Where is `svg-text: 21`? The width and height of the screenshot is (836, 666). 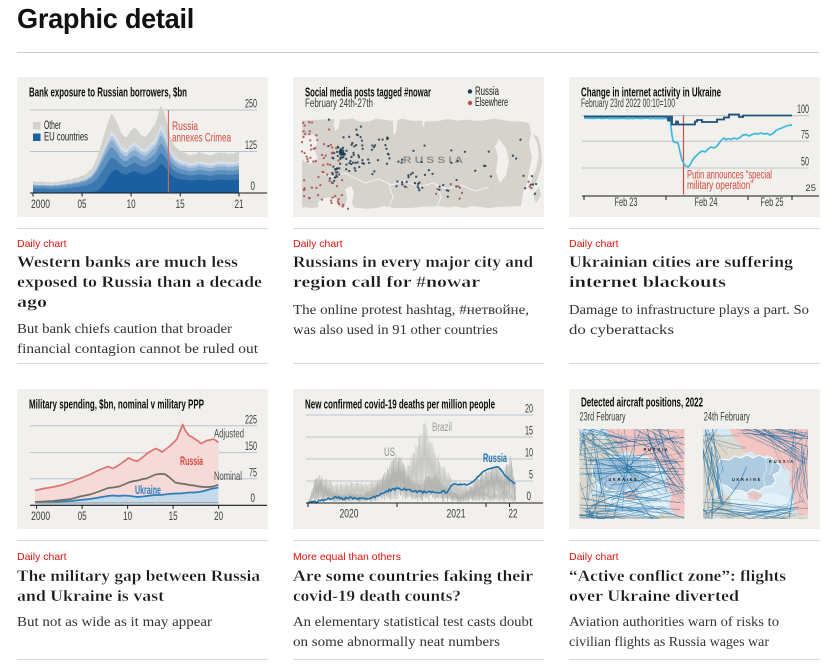
svg-text: 21 is located at coordinates (239, 204).